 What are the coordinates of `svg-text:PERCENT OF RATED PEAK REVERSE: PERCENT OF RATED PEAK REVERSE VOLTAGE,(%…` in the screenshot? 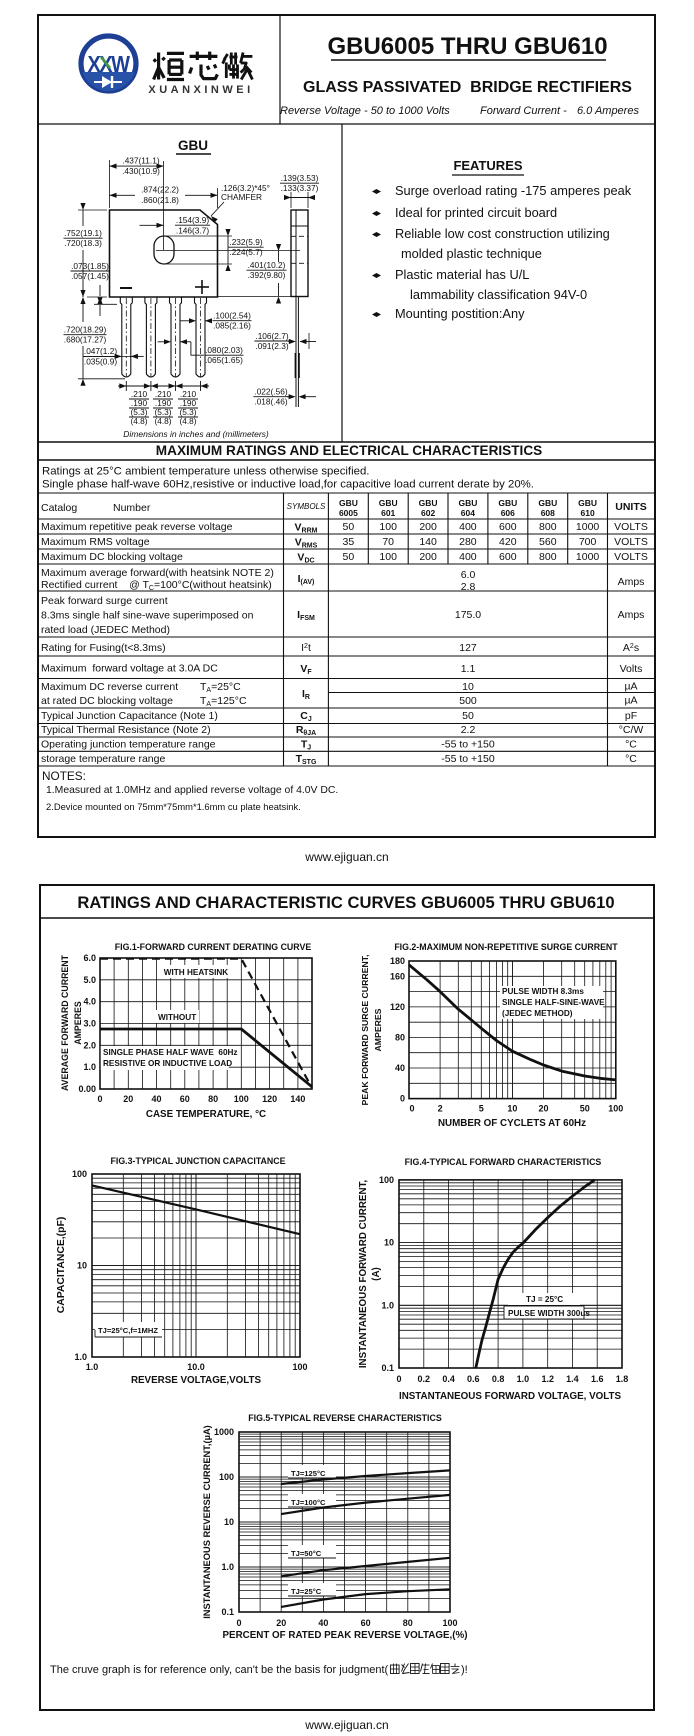 It's located at (345, 1635).